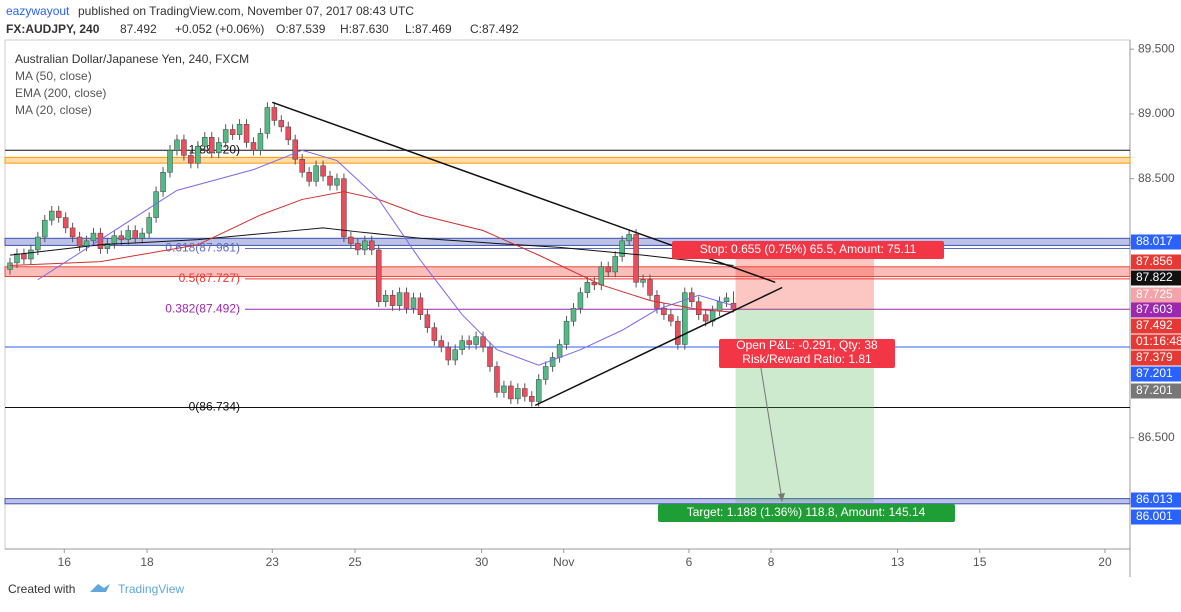 The width and height of the screenshot is (1181, 612). What do you see at coordinates (1105, 562) in the screenshot?
I see `x-tick-label: 20` at bounding box center [1105, 562].